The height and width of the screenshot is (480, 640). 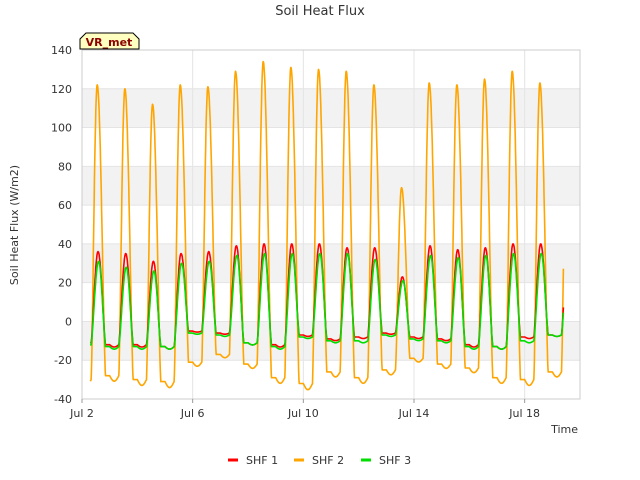 What do you see at coordinates (61, 50) in the screenshot?
I see `y-tick-label: 140` at bounding box center [61, 50].